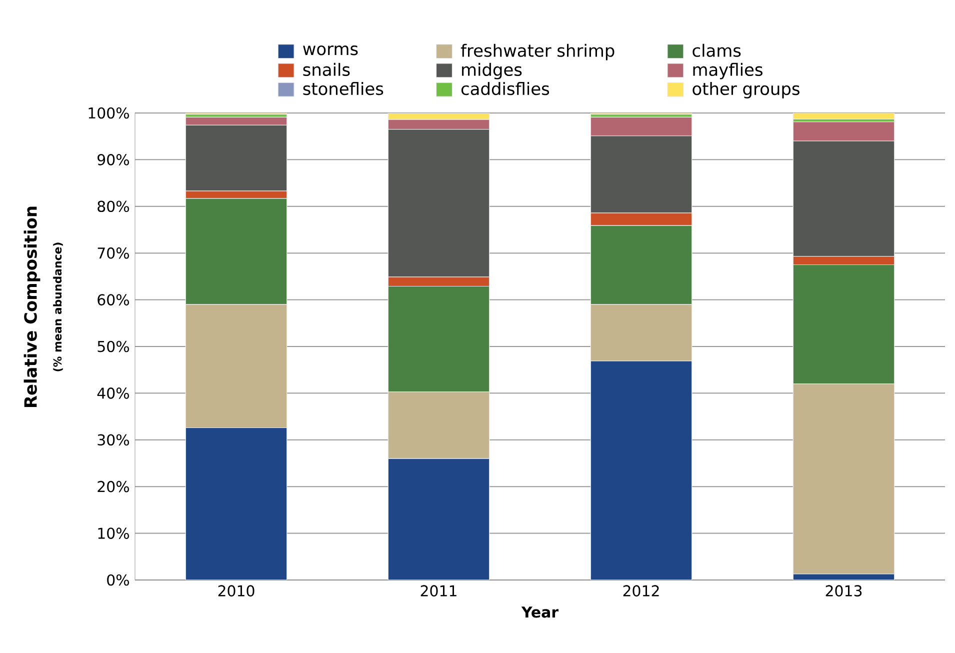 The width and height of the screenshot is (955, 653). Describe the element at coordinates (118, 580) in the screenshot. I see `y-tick-label: 0%` at that location.